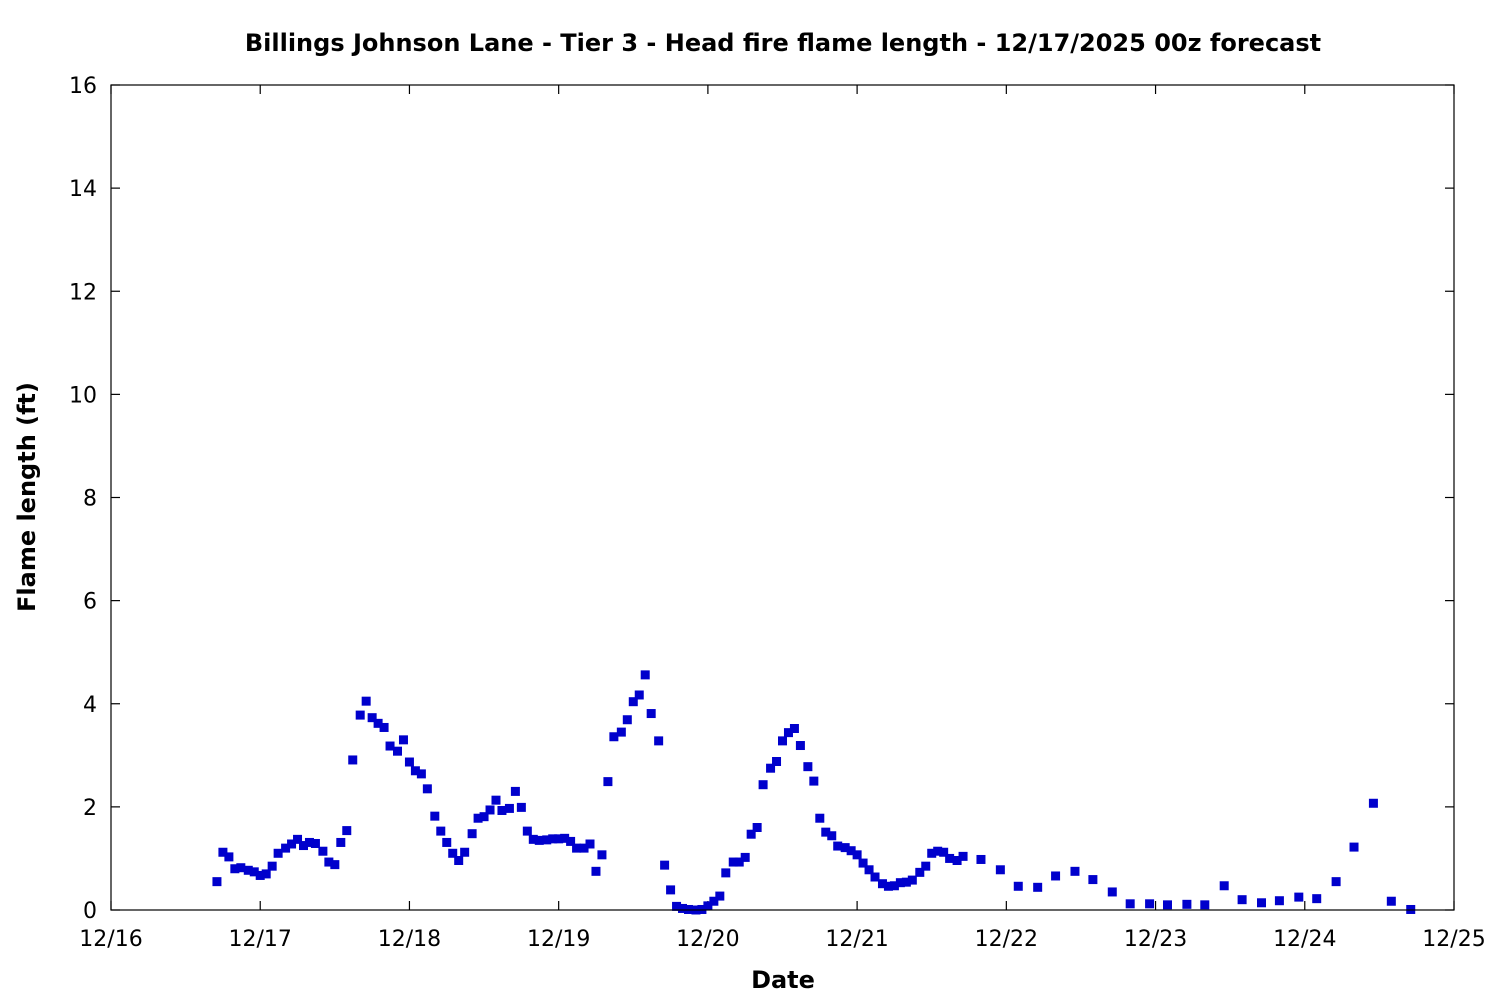  I want to click on x-tick-label: 12/20, so click(707, 939).